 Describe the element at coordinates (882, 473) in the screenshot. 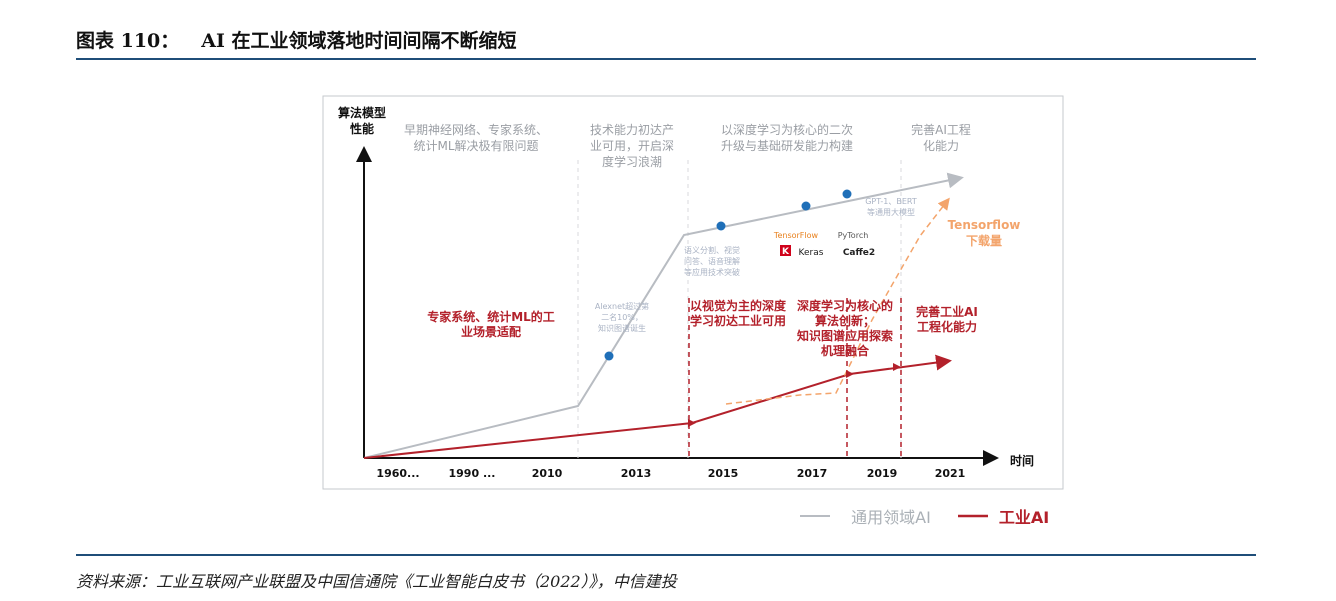

I see `x-tick-label: 2019` at that location.